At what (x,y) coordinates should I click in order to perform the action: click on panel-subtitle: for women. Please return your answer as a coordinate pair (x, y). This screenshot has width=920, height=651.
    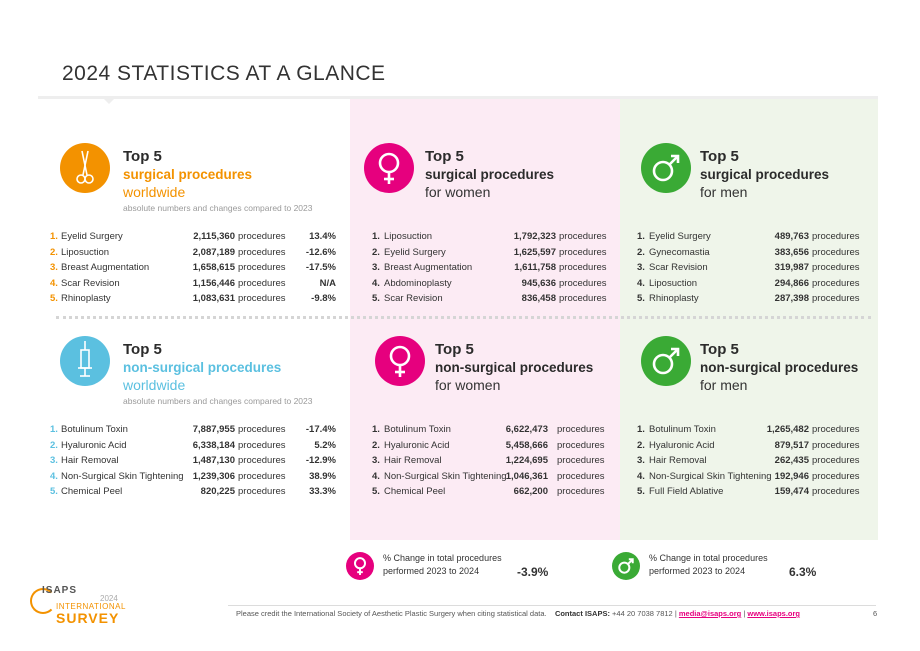
    Looking at the image, I should click on (458, 192).